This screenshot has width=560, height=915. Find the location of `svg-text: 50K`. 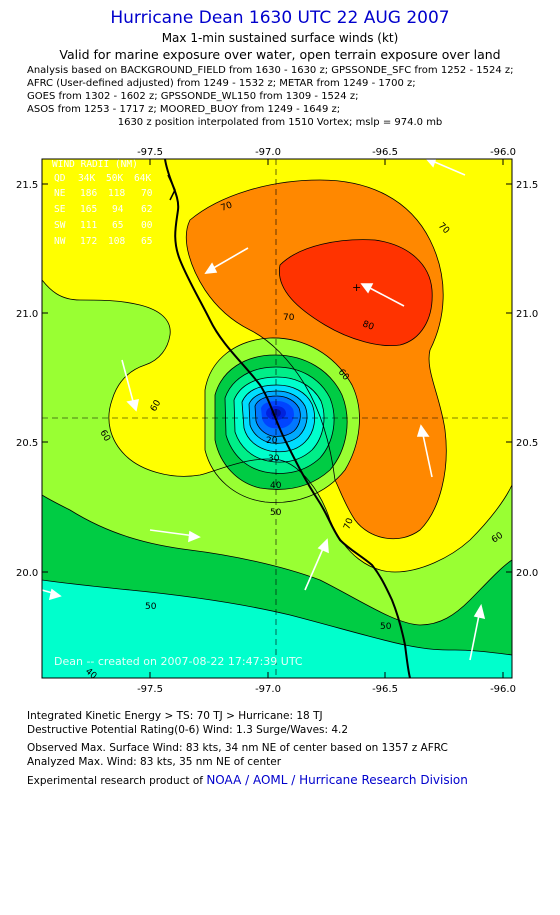

svg-text: 50K is located at coordinates (114, 178).